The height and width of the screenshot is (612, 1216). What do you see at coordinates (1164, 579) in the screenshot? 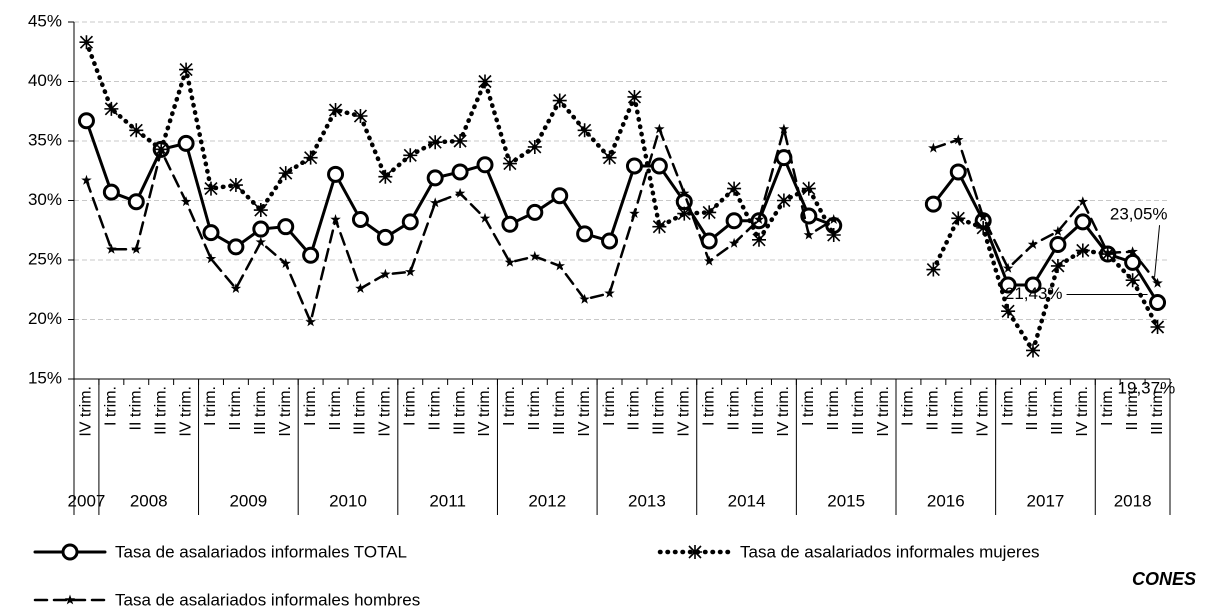
I see `source: CONES` at bounding box center [1164, 579].